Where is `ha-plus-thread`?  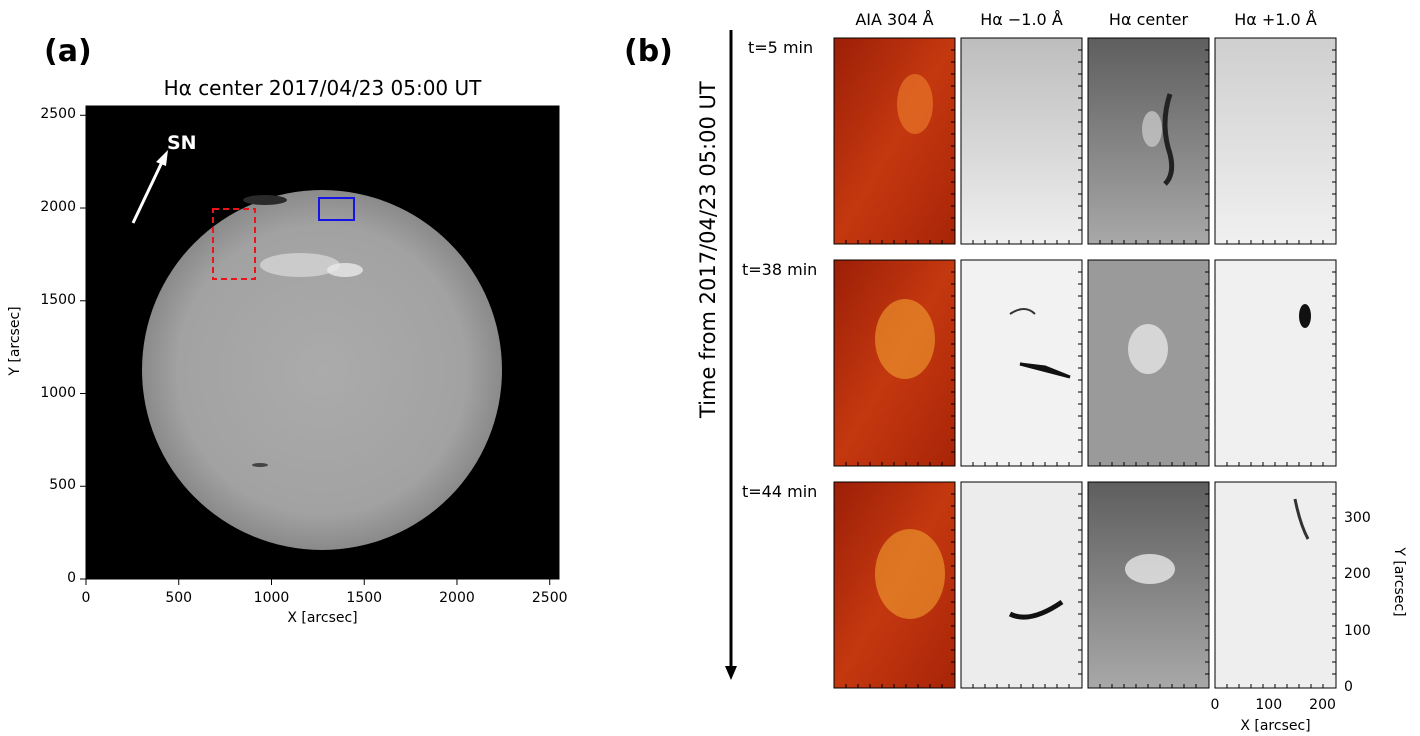
ha-plus-thread is located at coordinates (1301, 519).